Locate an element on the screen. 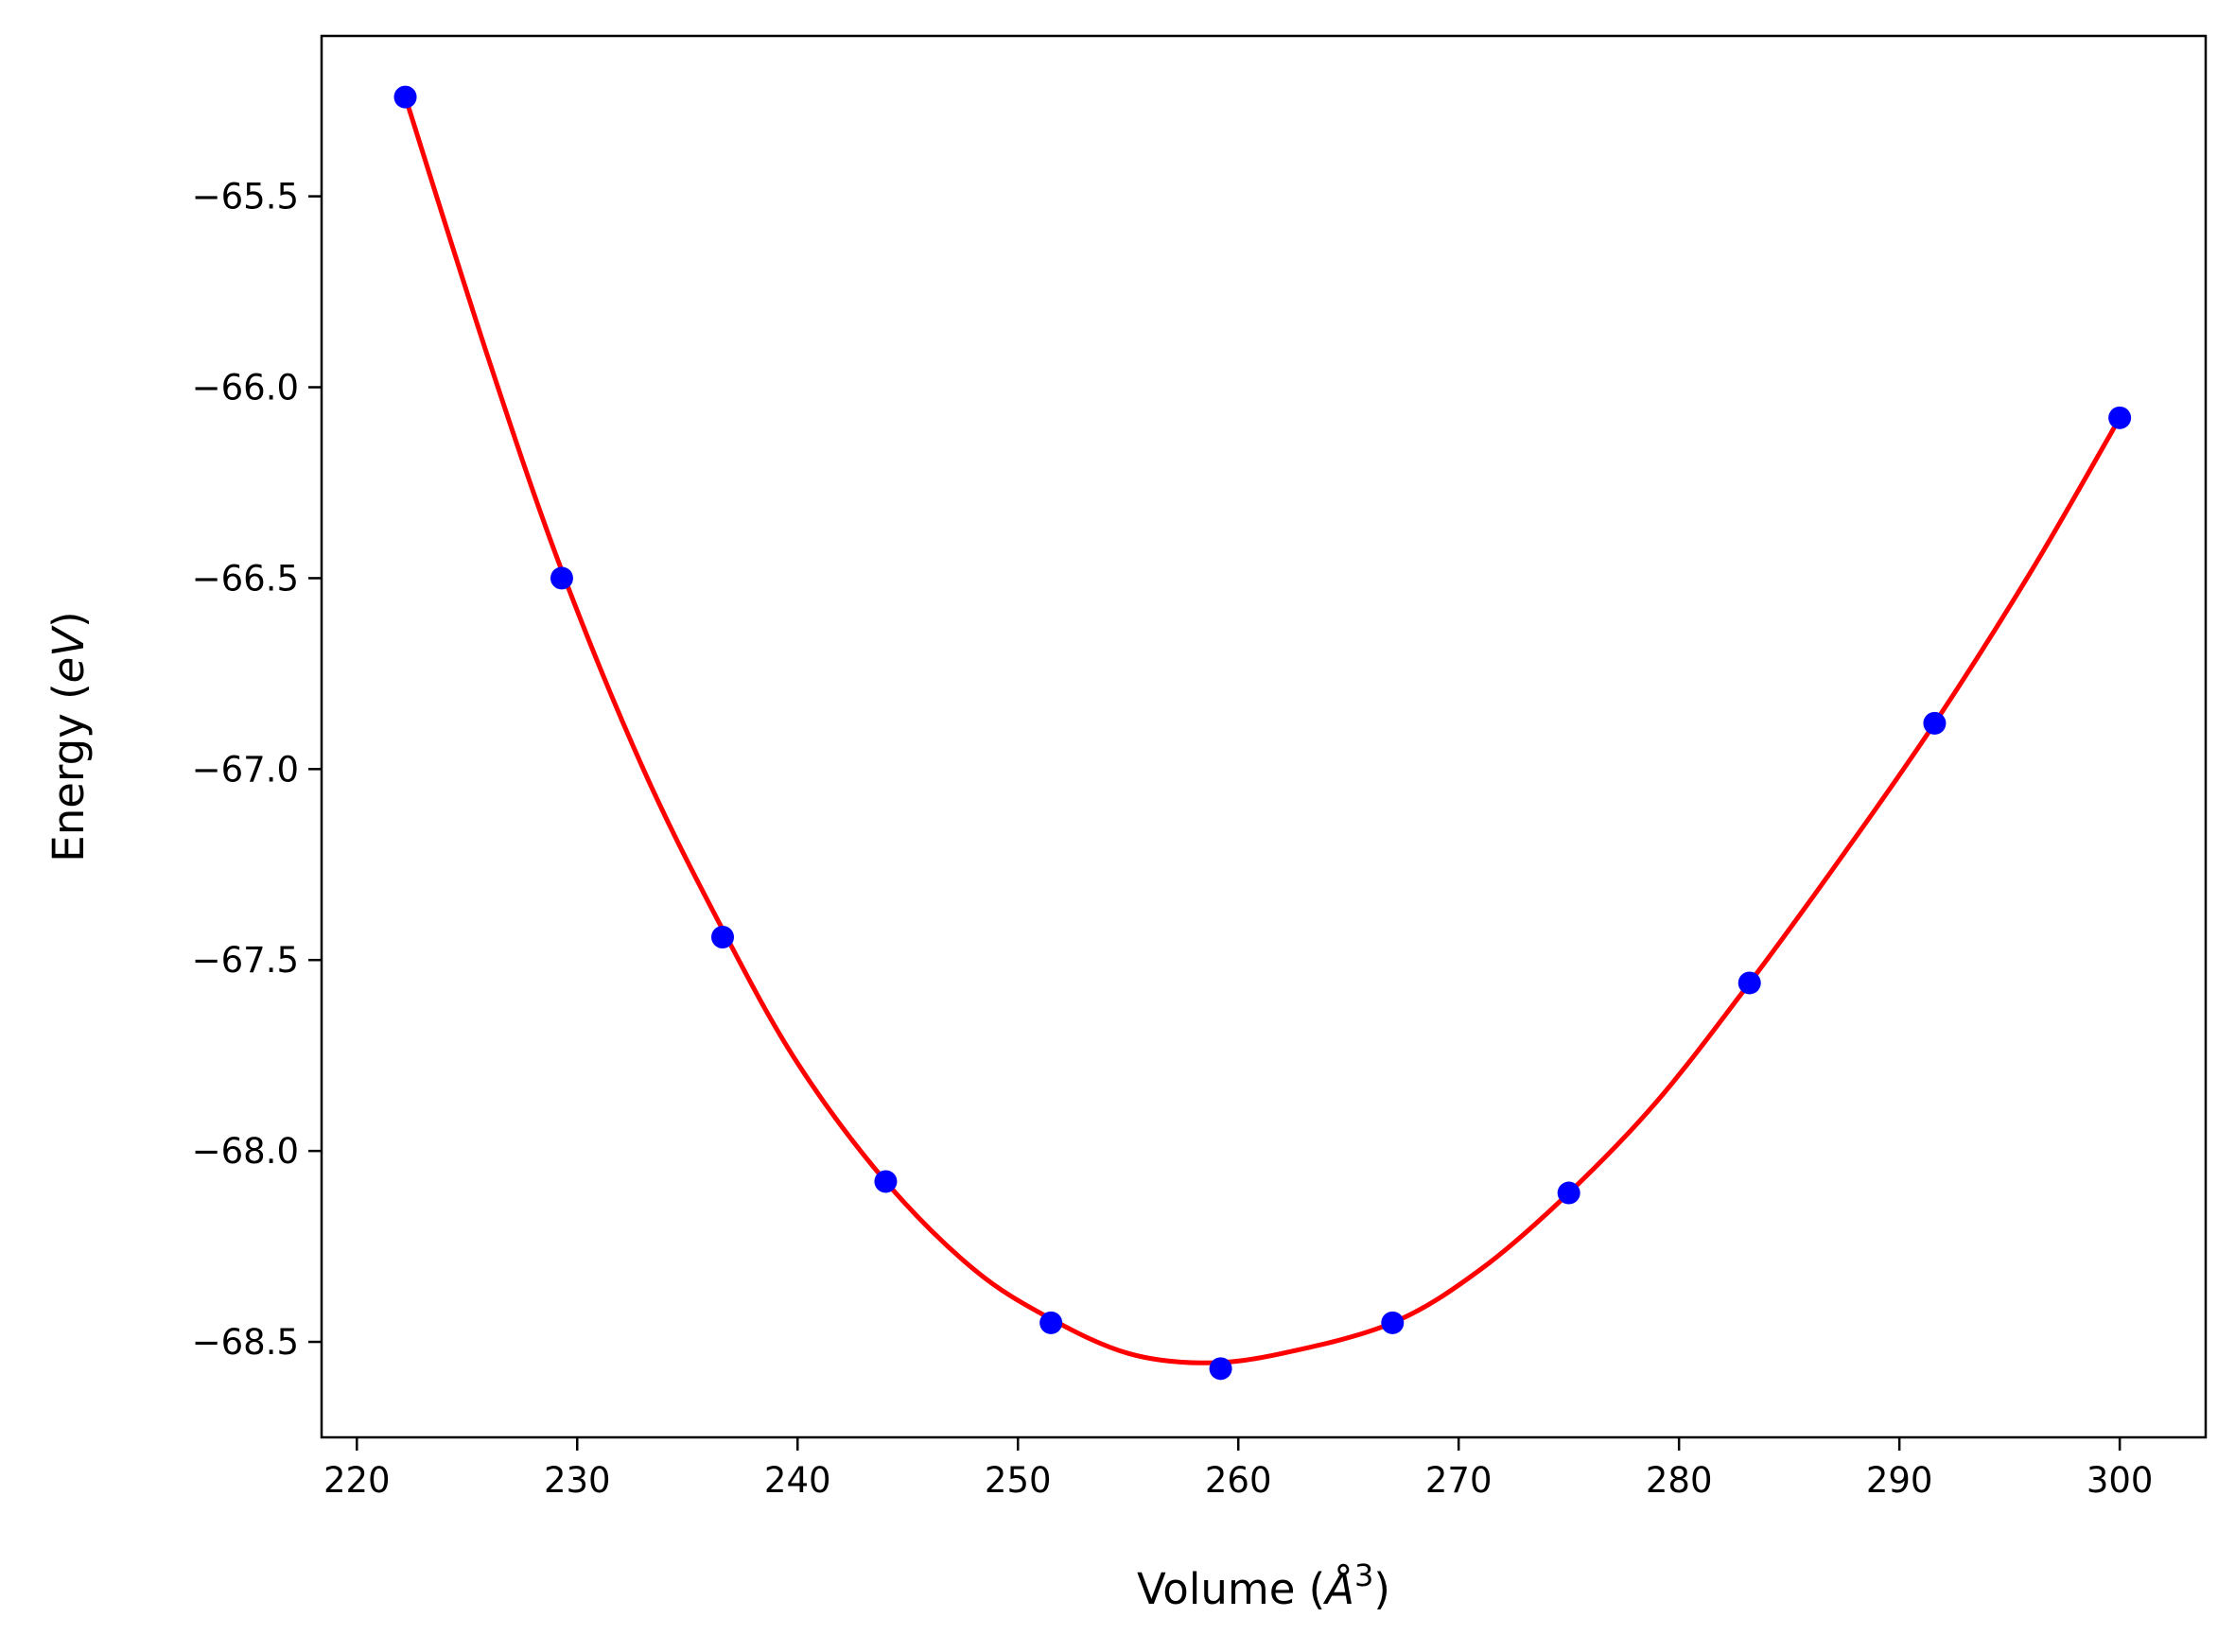 The image size is (2235, 1652). x-tick-label: 260 is located at coordinates (1238, 1481).